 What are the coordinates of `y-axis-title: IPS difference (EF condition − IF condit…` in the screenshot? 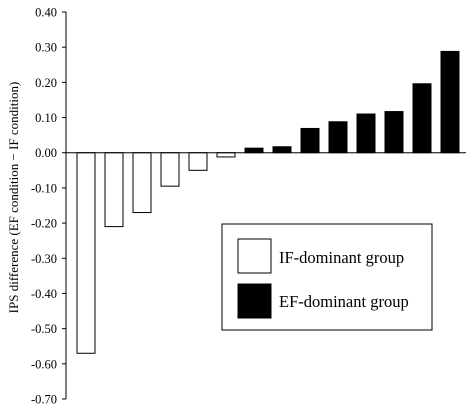 It's located at (13, 198).